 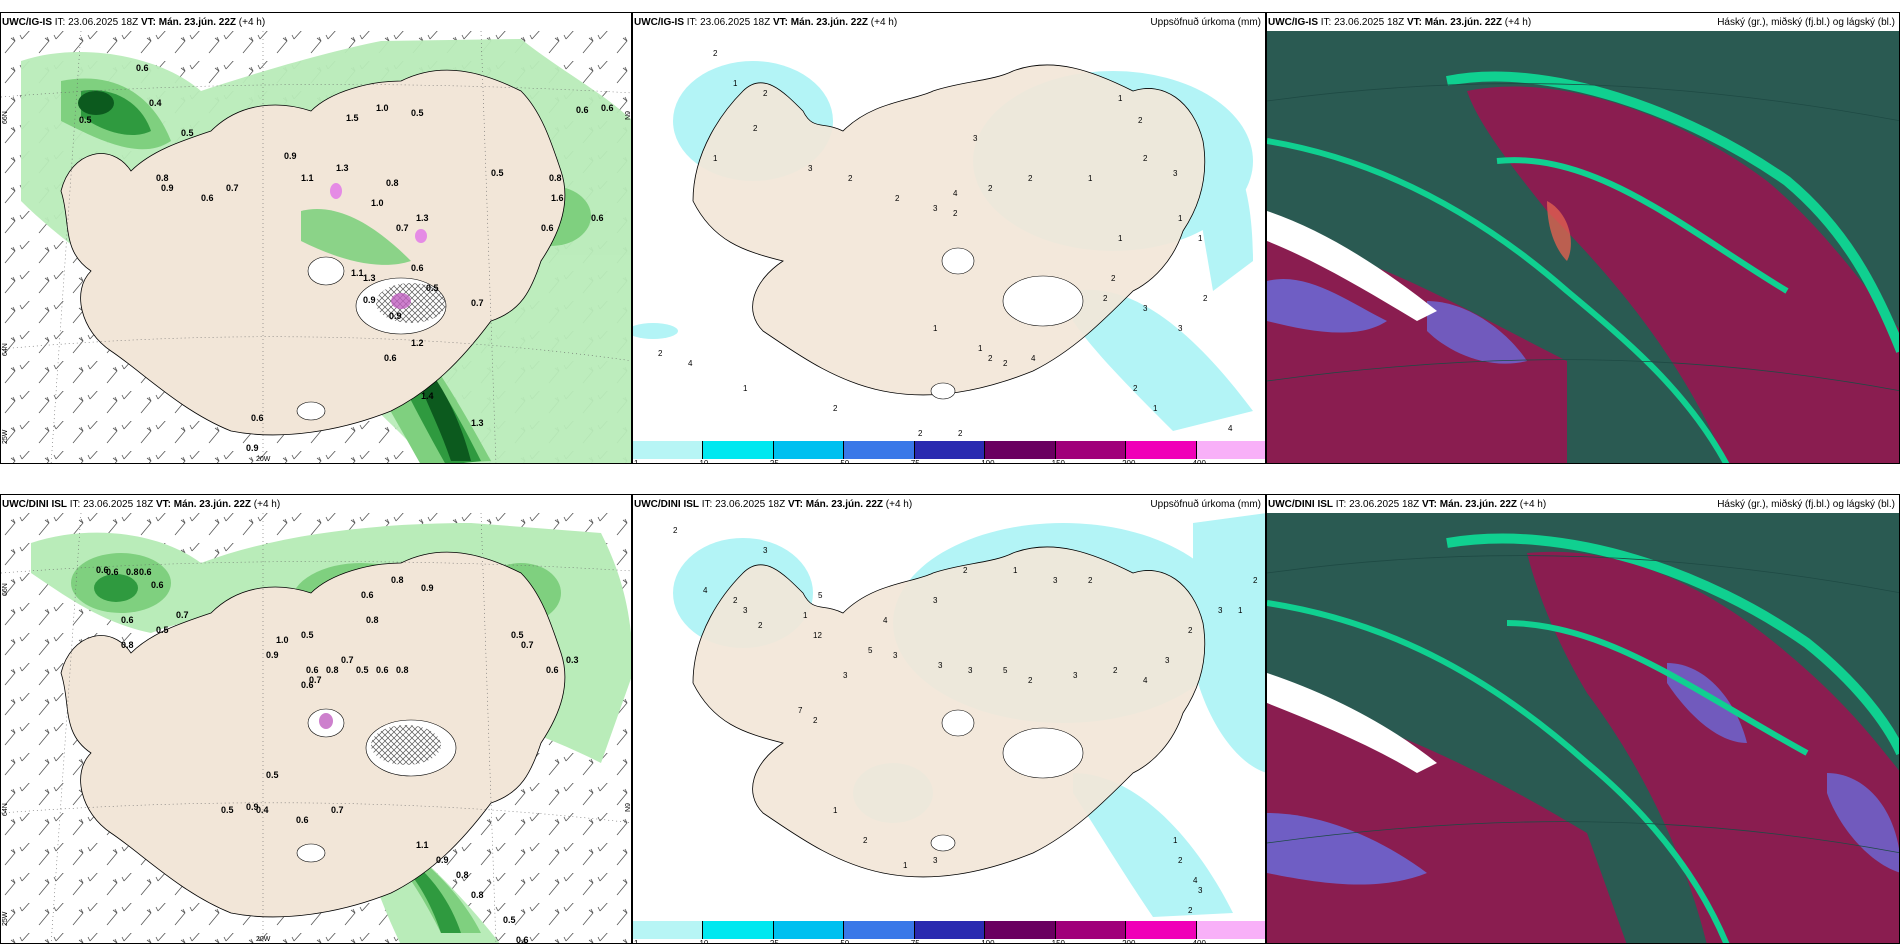 I want to click on colorbar-tick: 10, so click(x=704, y=941).